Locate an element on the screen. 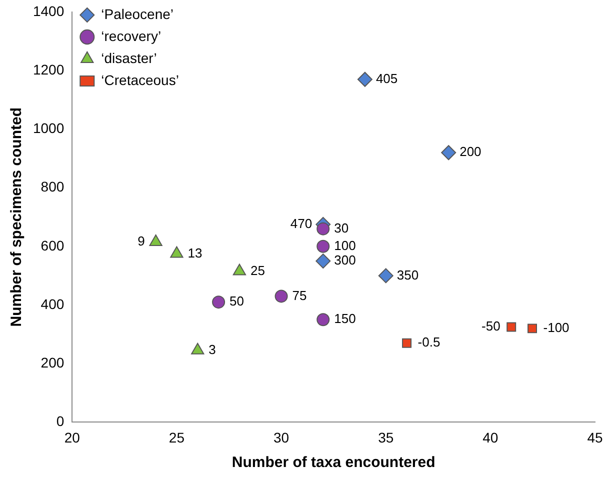 The height and width of the screenshot is (484, 613). annotation: 100 is located at coordinates (345, 245).